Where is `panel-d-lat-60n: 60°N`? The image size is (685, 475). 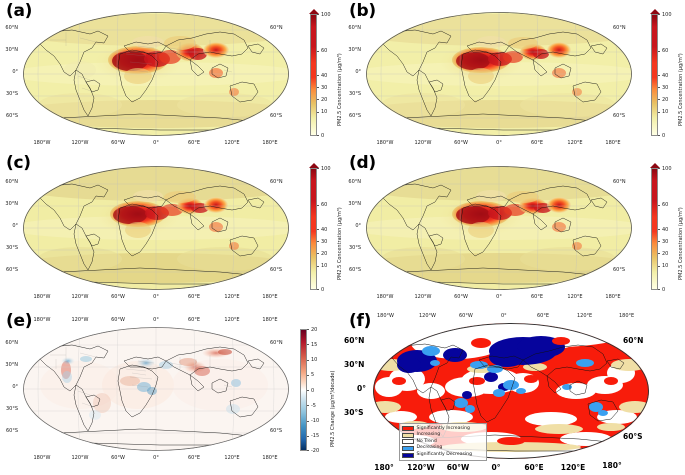 panel-d-lat-60n: 60°N is located at coordinates (354, 182).